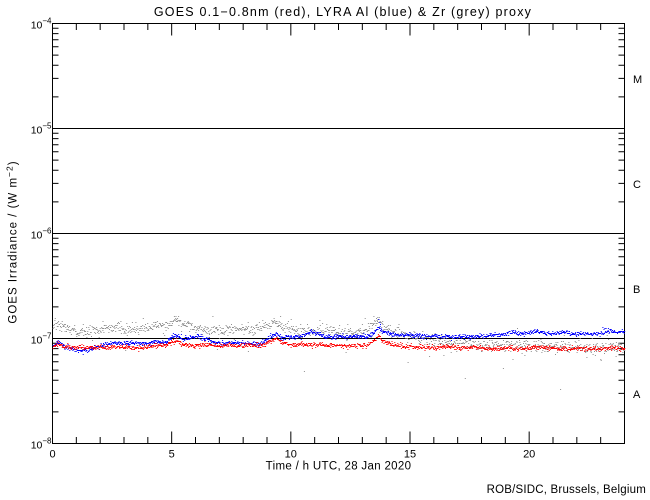  Describe the element at coordinates (636, 290) in the screenshot. I see `svg-text: B` at that location.